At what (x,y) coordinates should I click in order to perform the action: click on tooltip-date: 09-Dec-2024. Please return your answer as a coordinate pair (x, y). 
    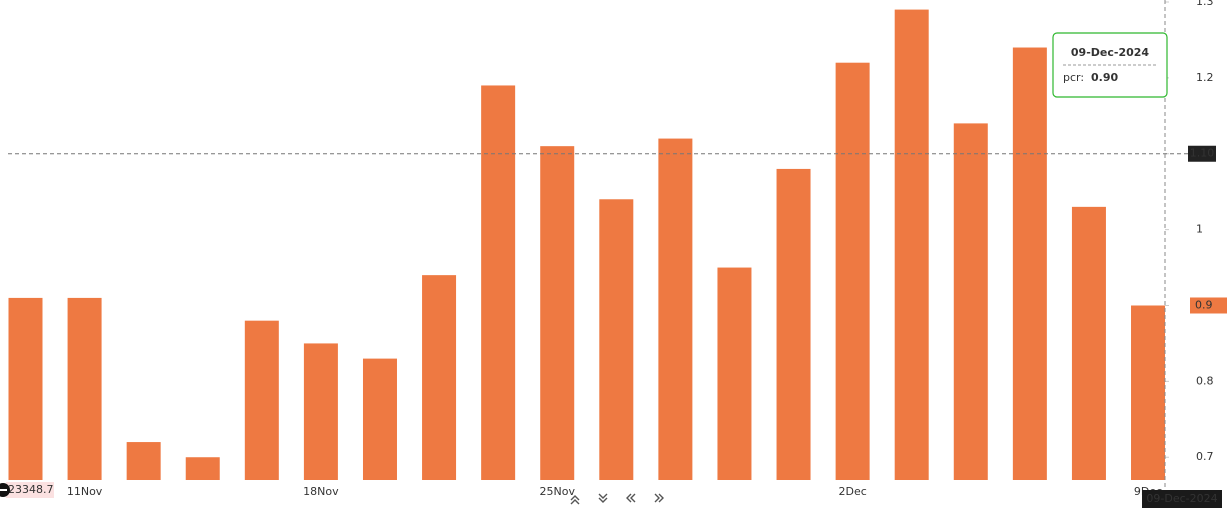
    Looking at the image, I should click on (1110, 52).